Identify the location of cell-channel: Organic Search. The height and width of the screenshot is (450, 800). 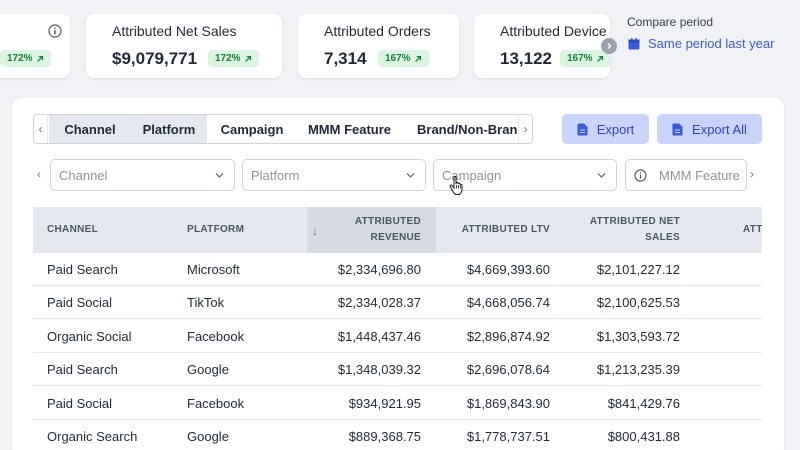
(92, 436).